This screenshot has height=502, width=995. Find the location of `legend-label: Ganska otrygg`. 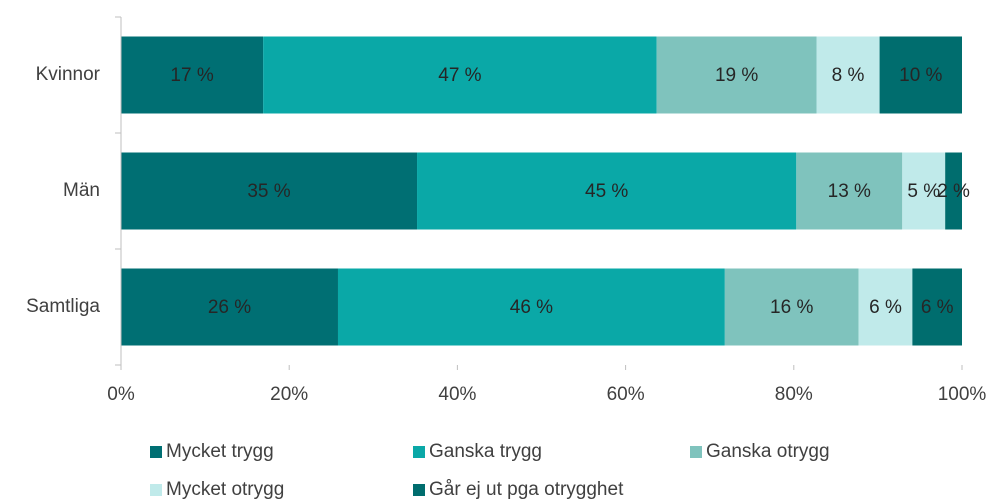

legend-label: Ganska otrygg is located at coordinates (768, 451).